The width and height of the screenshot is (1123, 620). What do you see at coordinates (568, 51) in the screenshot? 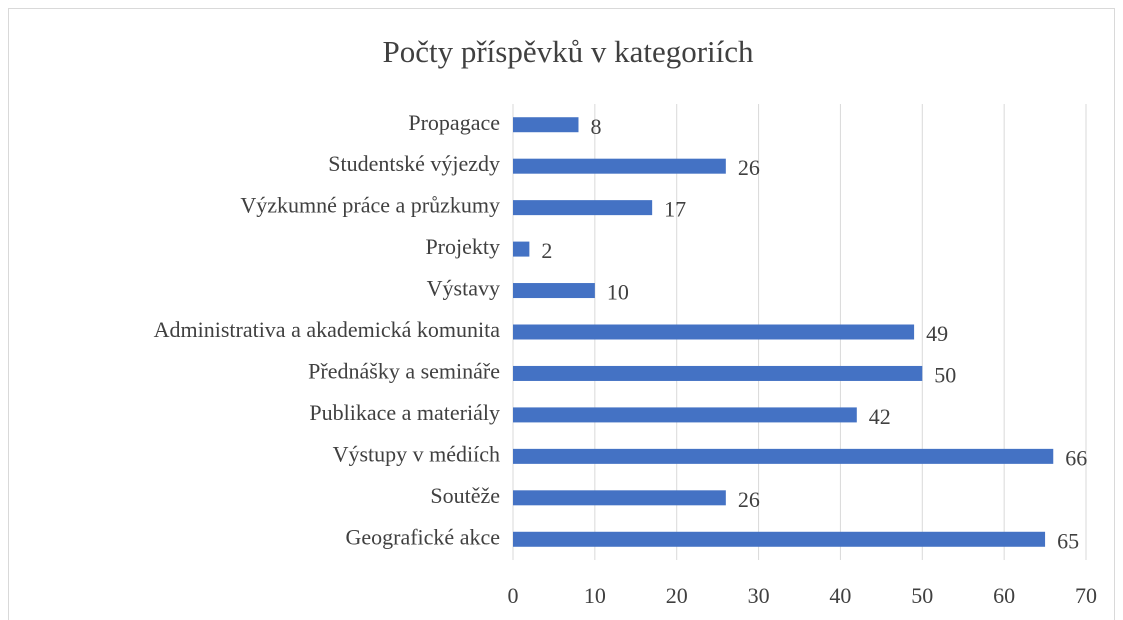
I see `chart-title: Počty příspěvků v kategoriích` at bounding box center [568, 51].